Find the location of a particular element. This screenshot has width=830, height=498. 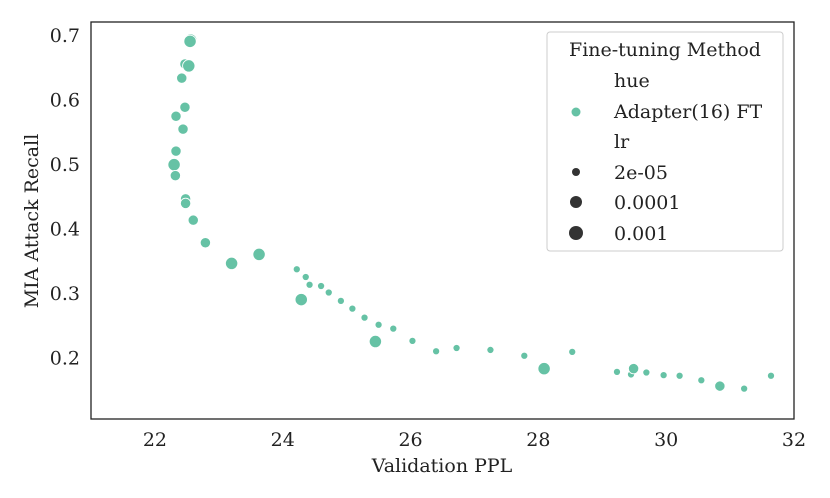

legend-size-label: 0.0001 is located at coordinates (647, 203).